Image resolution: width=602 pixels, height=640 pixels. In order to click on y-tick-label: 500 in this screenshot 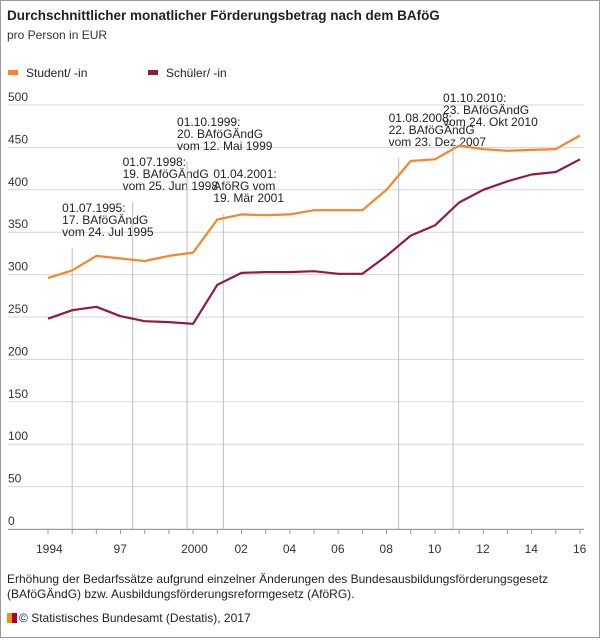, I will do `click(18, 97)`.